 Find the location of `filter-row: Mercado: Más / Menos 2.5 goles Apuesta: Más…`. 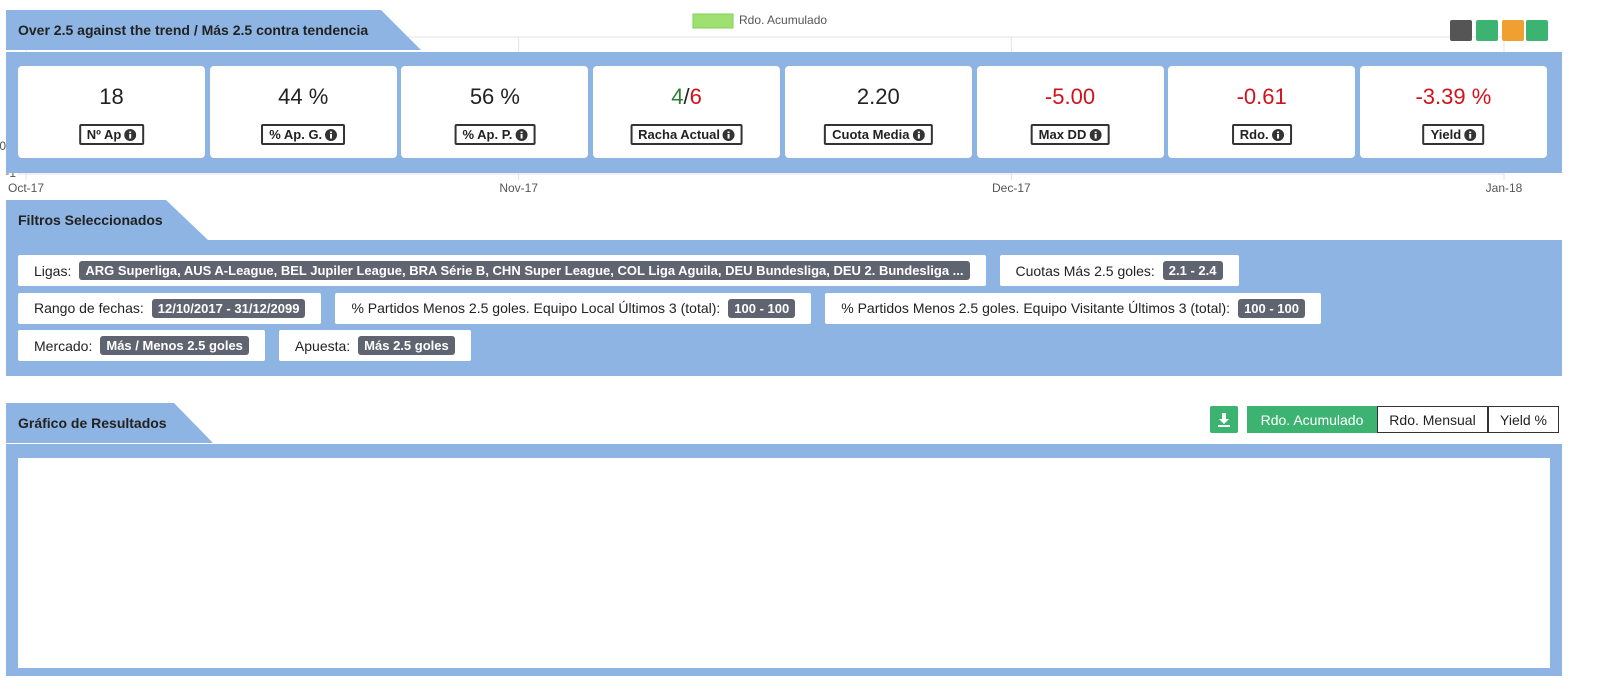

filter-row: Mercado: Más / Menos 2.5 goles Apuesta: Más… is located at coordinates (244, 345).